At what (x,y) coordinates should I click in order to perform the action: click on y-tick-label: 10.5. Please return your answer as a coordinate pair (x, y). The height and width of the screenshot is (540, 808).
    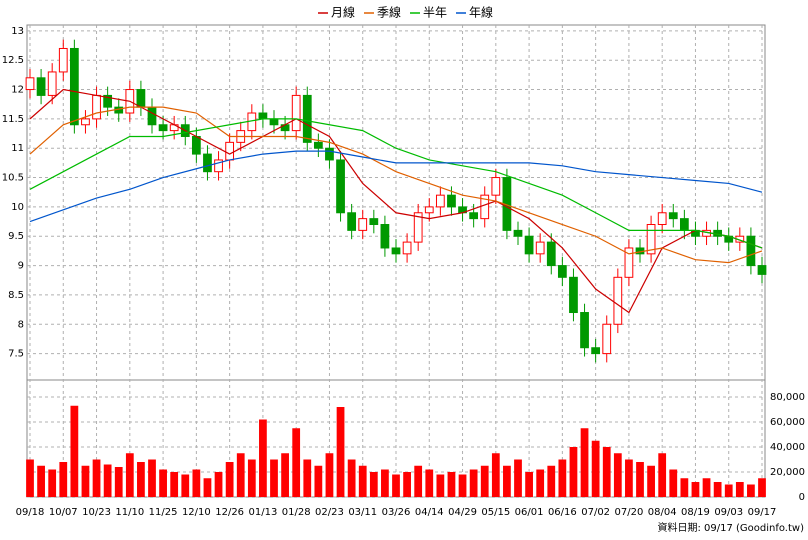
    Looking at the image, I should click on (13, 178).